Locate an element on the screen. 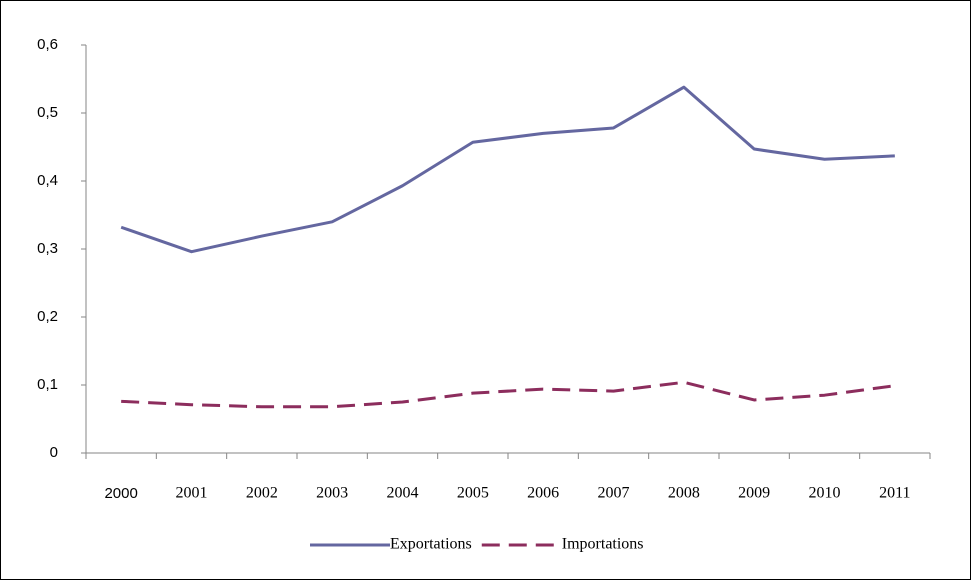  data-line is located at coordinates (508, 394).